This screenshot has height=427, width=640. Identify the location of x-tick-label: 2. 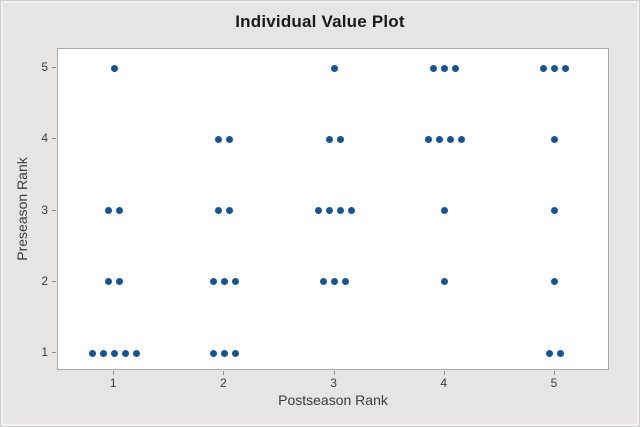
(223, 383).